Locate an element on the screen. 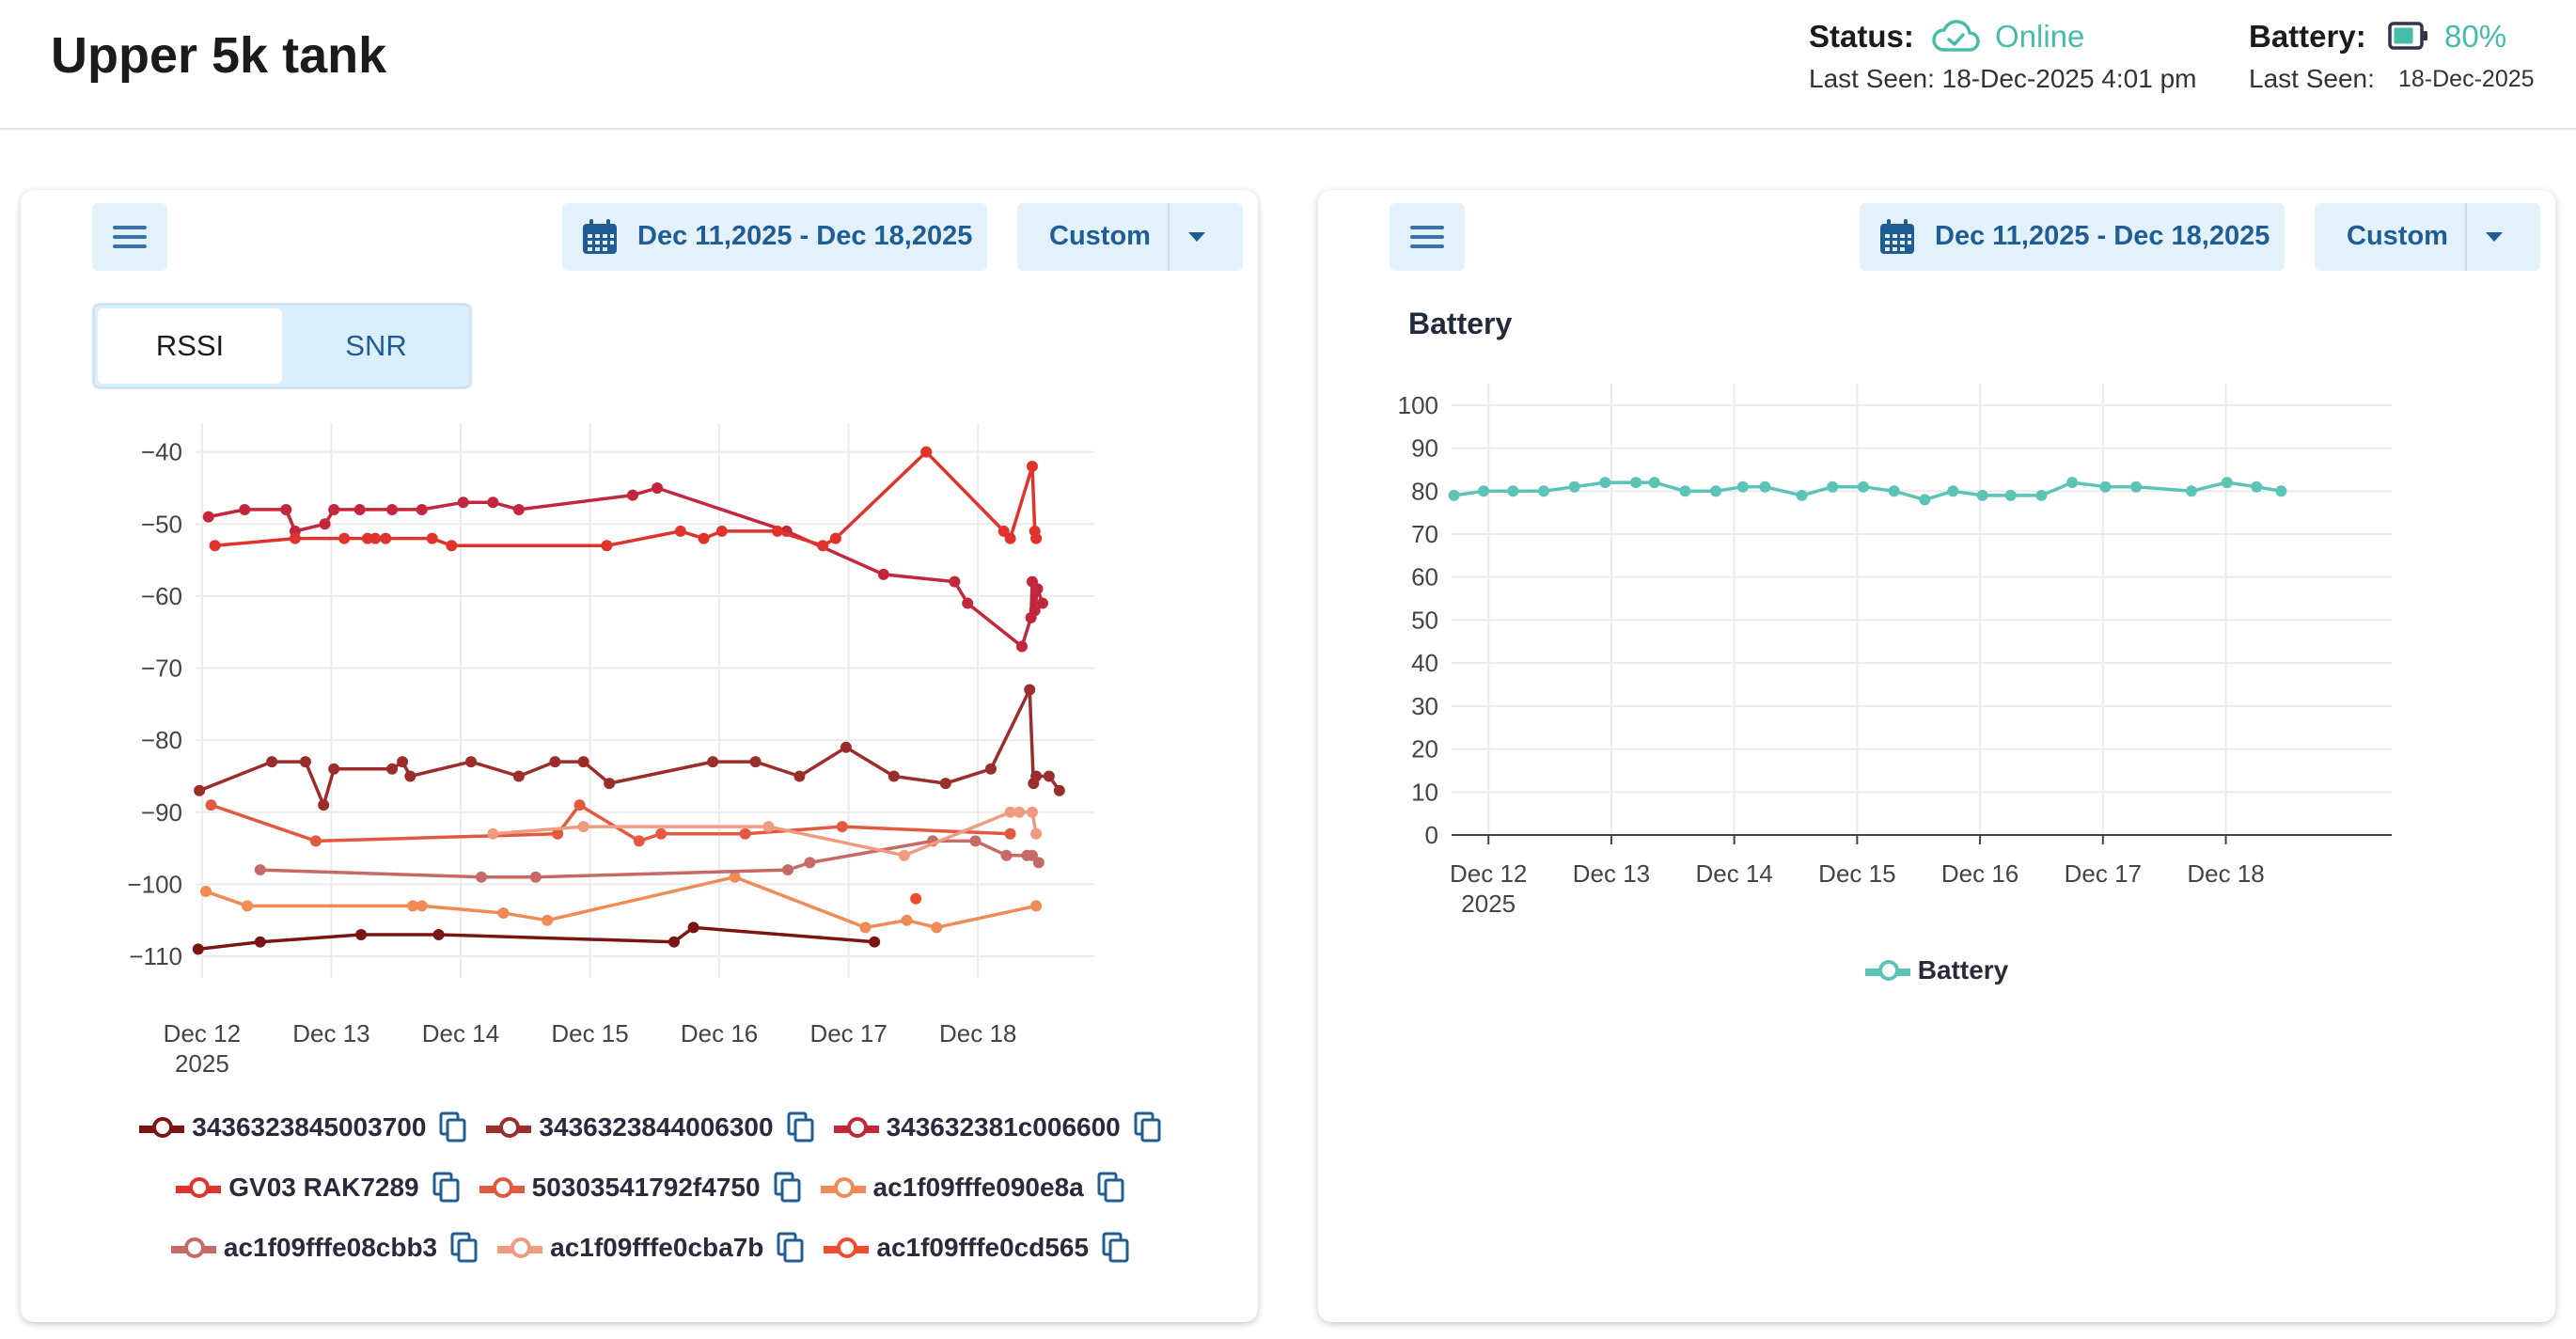  legend-label: 343632381c006600 is located at coordinates (1004, 1127).